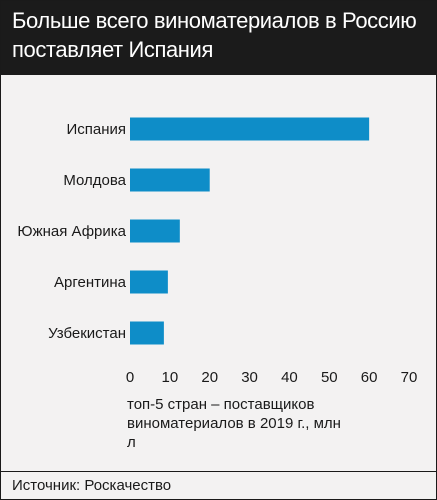 This screenshot has height=500, width=437. Describe the element at coordinates (92, 485) in the screenshot. I see `source-note: Источник: Роскачество` at that location.